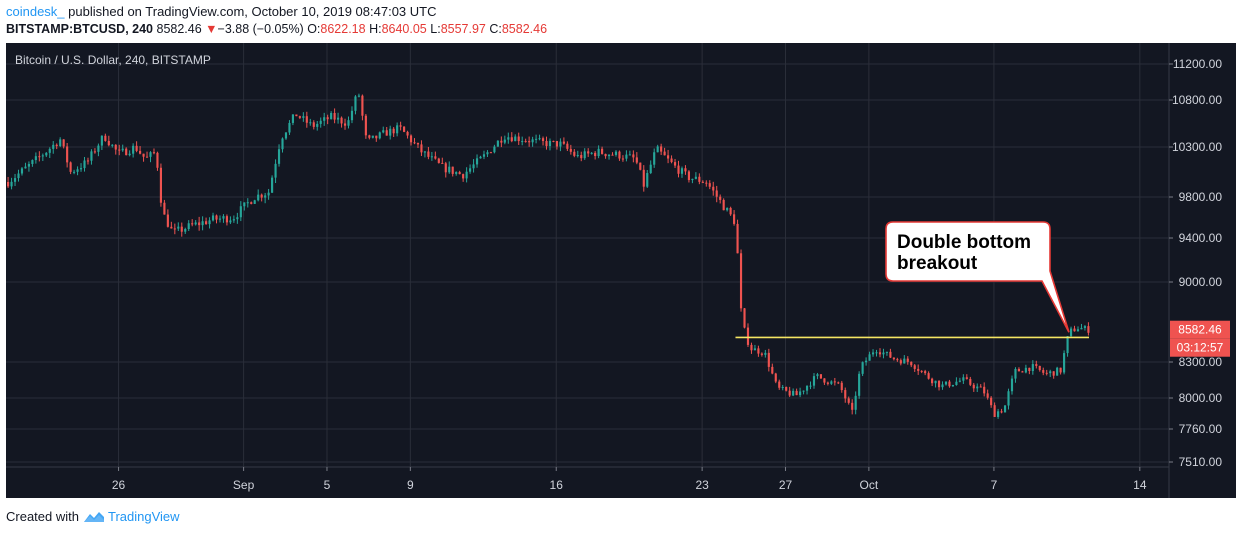 The height and width of the screenshot is (534, 1242). Describe the element at coordinates (35, 11) in the screenshot. I see `author-name: coindesk_` at that location.